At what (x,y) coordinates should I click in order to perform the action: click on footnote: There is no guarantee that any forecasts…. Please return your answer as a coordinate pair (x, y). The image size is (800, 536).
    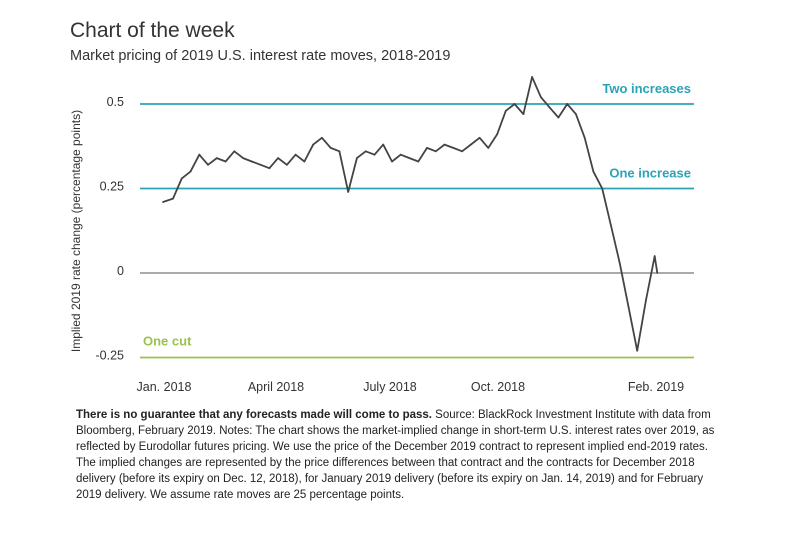
    Looking at the image, I should click on (396, 455).